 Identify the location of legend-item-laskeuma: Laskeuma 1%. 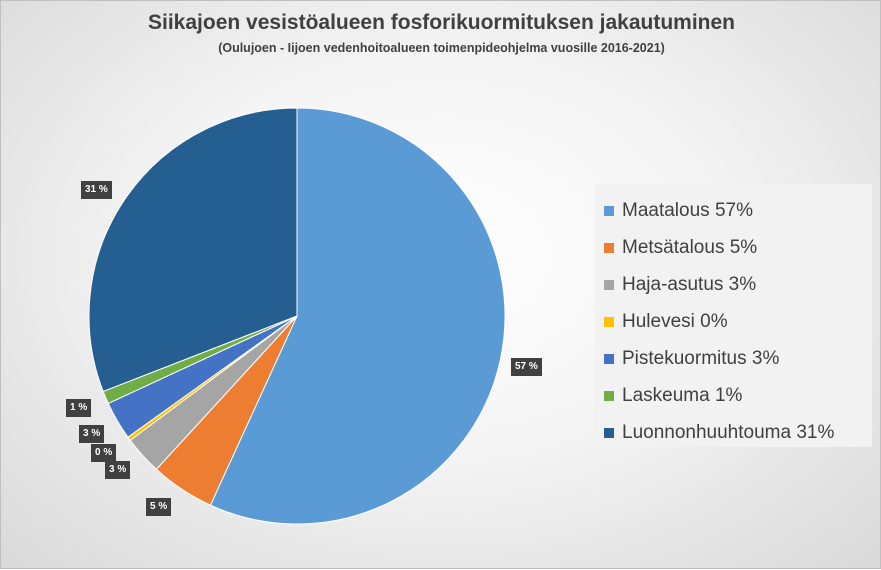
(733, 395).